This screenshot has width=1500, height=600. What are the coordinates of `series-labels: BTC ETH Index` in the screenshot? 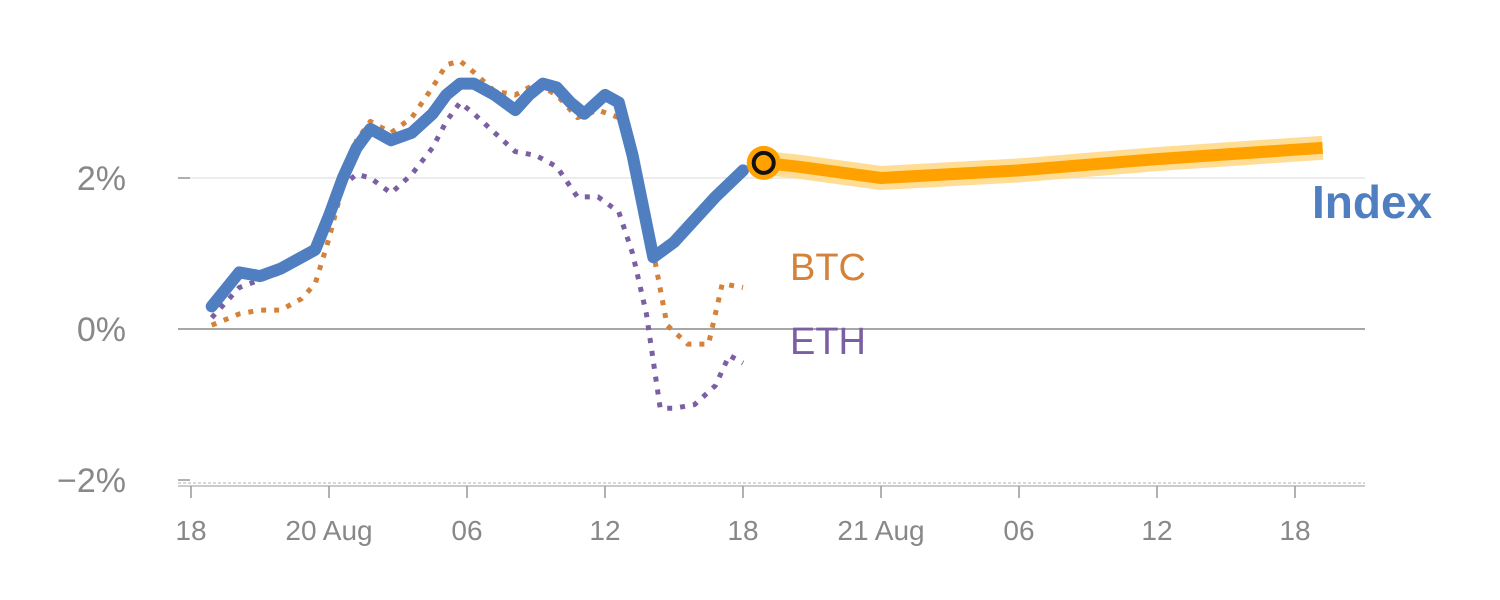 It's located at (1111, 269).